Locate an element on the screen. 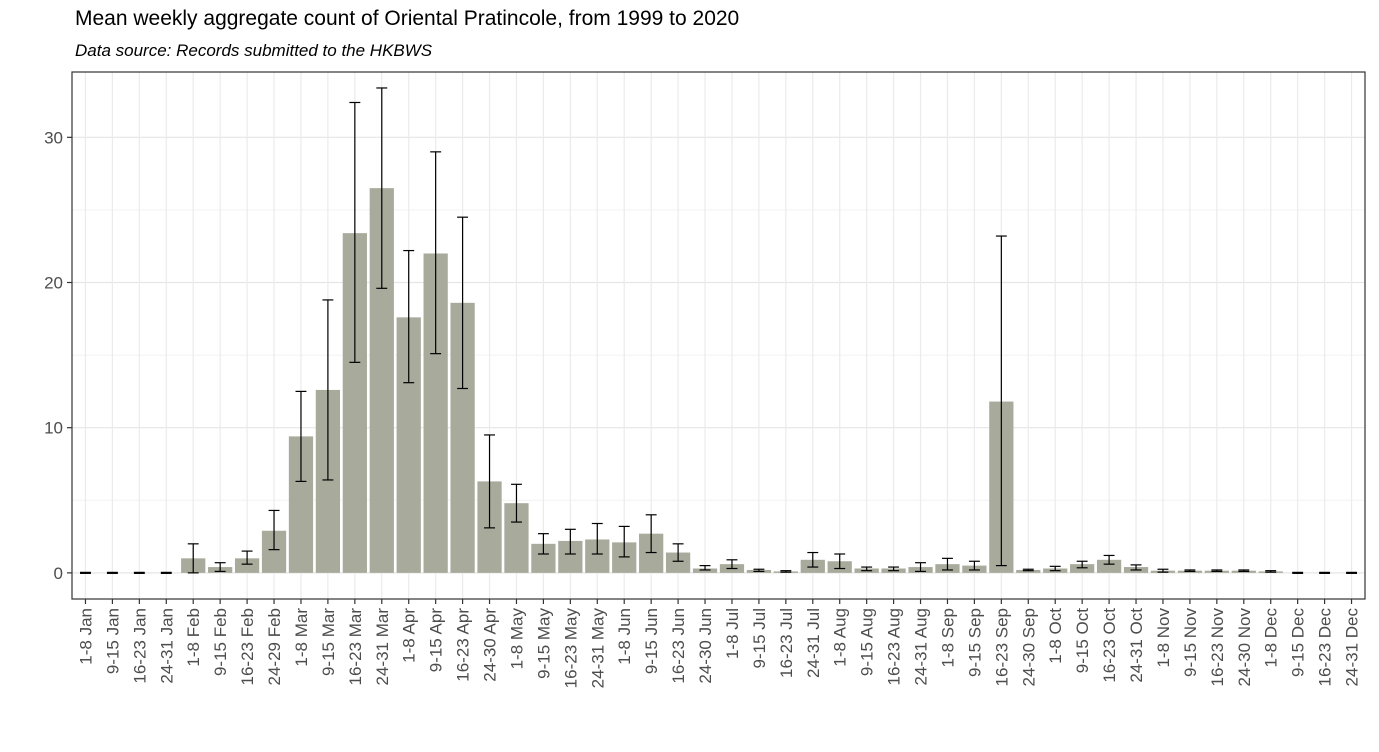 The image size is (1379, 752). x-tick-label: 24-31 Oct is located at coordinates (1136, 645).